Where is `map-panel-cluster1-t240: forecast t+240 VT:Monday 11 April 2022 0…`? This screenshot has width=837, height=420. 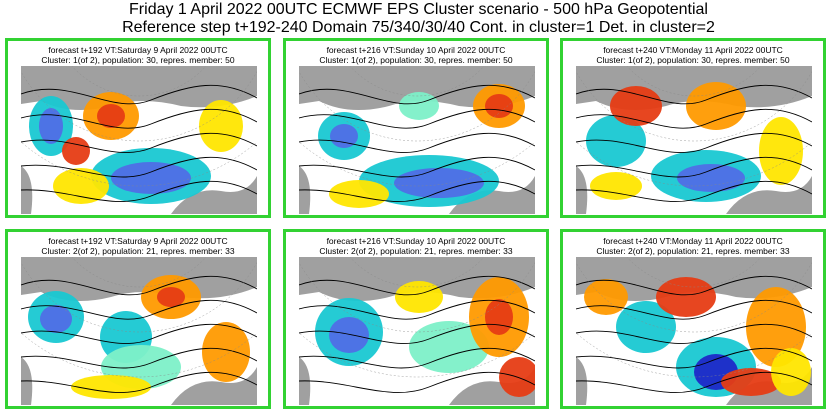
map-panel-cluster1-t240: forecast t+240 VT:Monday 11 April 2022 0… is located at coordinates (693, 128).